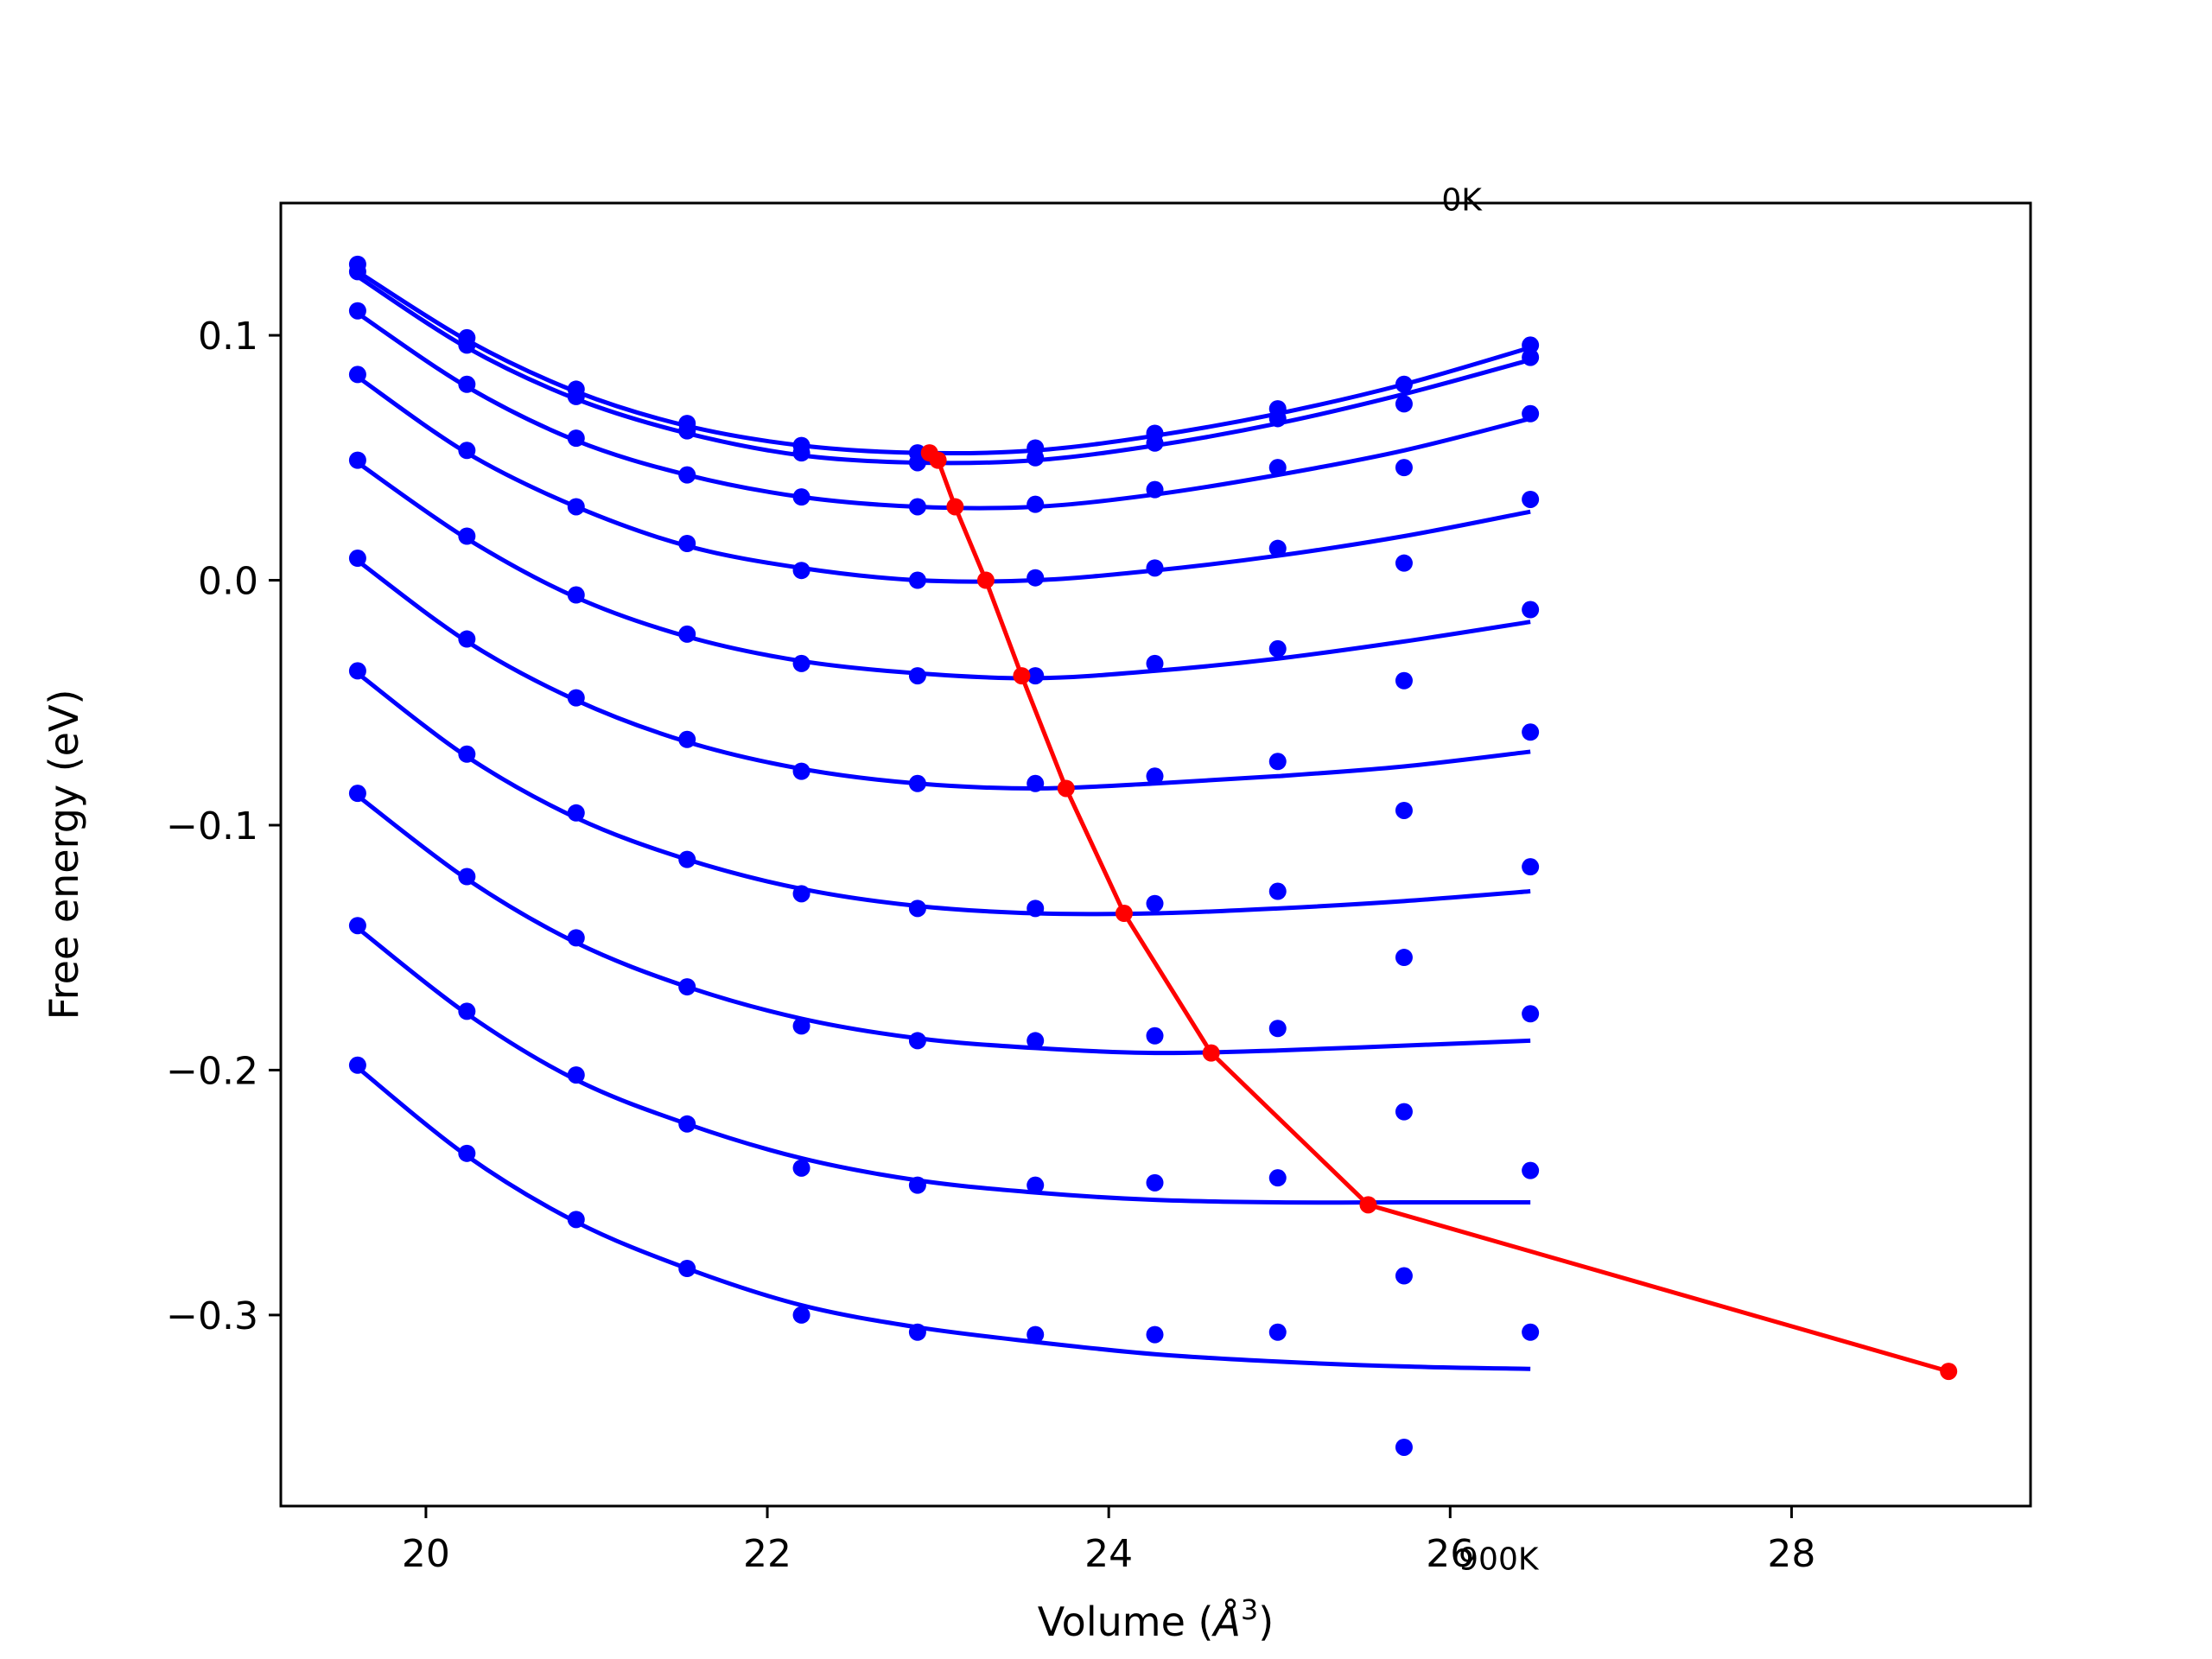 This screenshot has height=1659, width=2212. What do you see at coordinates (767, 1554) in the screenshot?
I see `x-tick-label: 22` at bounding box center [767, 1554].